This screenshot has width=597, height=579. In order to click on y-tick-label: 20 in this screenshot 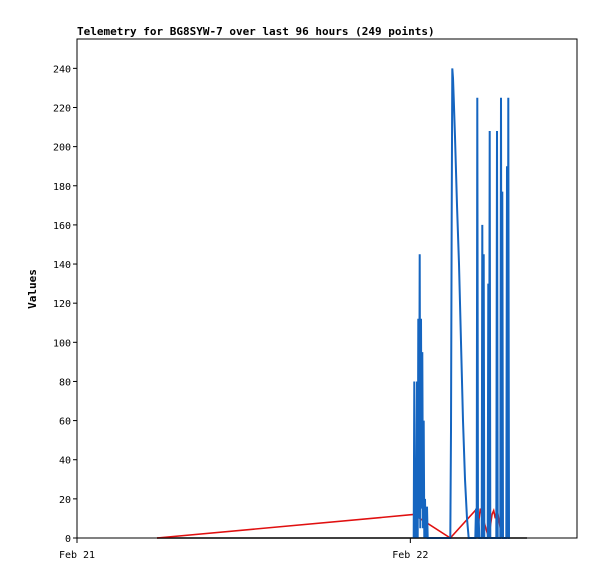, I will do `click(65, 500)`.